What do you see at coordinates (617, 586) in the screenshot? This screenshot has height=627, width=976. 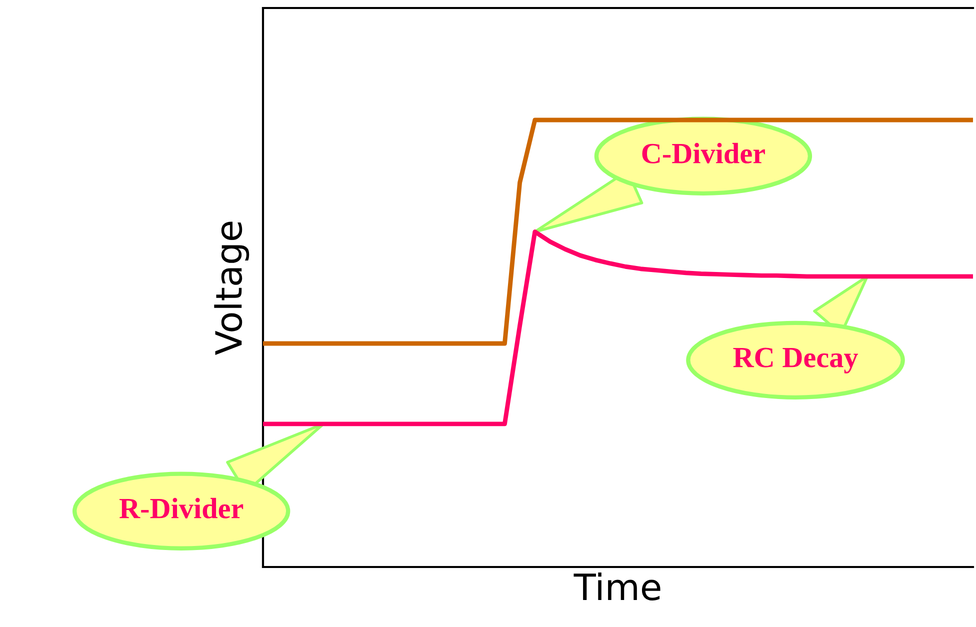 I see `x-axis-title: Time` at bounding box center [617, 586].